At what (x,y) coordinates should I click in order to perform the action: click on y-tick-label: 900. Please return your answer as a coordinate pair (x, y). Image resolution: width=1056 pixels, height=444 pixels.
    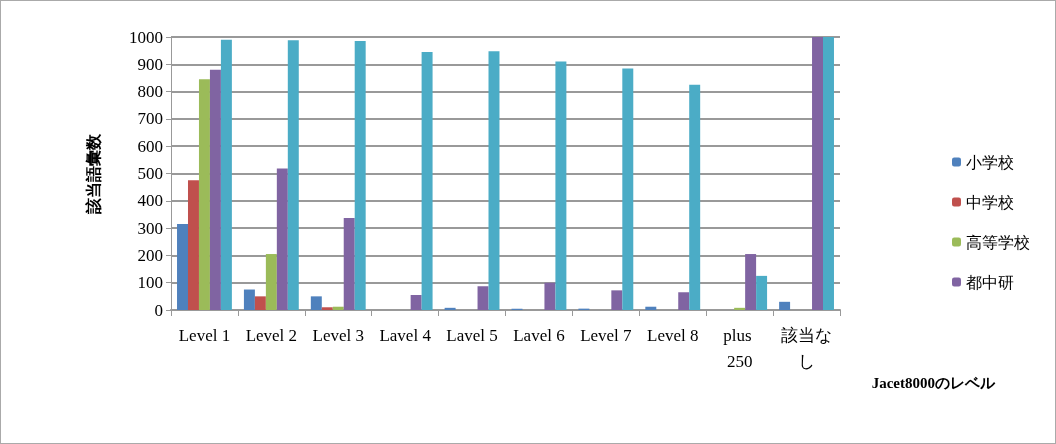
    Looking at the image, I should click on (150, 64).